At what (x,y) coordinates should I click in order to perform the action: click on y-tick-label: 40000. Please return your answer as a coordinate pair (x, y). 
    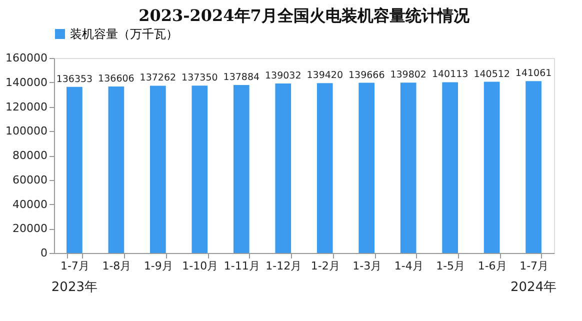
    Looking at the image, I should click on (30, 204).